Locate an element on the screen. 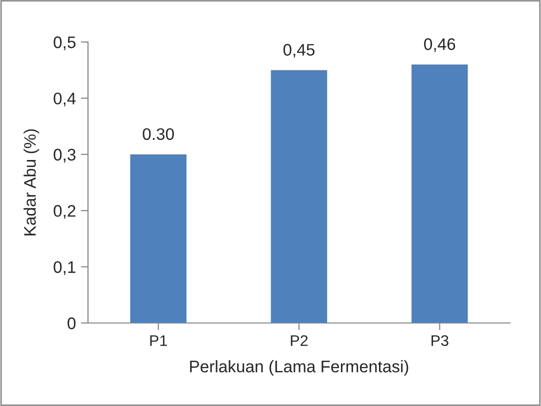  data-label: 0,45 is located at coordinates (299, 51).